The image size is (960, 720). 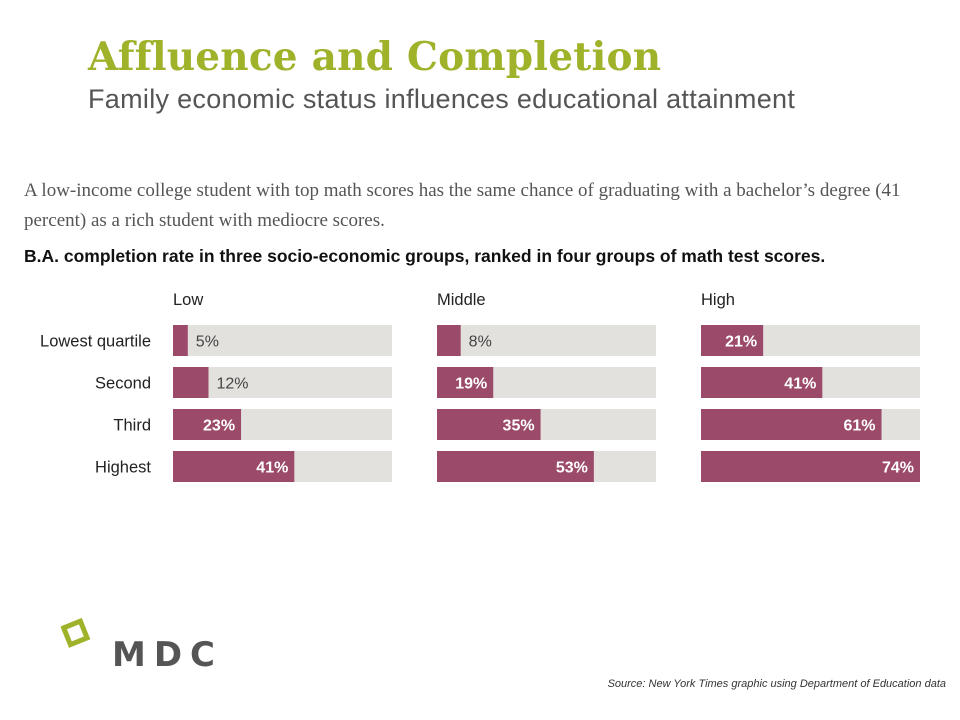 What do you see at coordinates (471, 384) in the screenshot?
I see `data-label: 19%` at bounding box center [471, 384].